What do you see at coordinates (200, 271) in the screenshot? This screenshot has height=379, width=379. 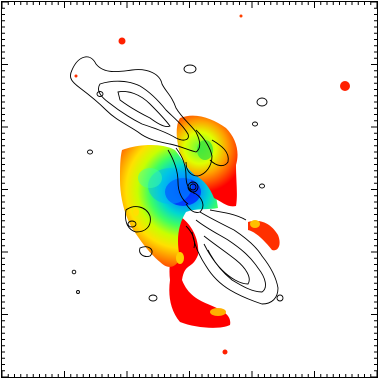 I see `lower-emission-lobe` at bounding box center [200, 271].